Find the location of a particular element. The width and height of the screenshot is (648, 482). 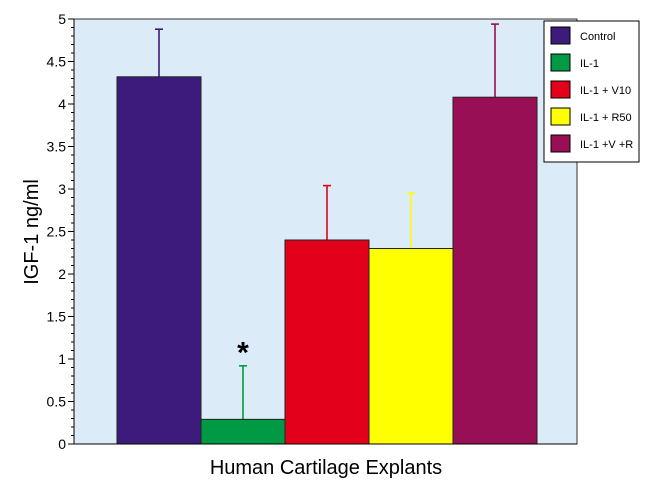

y-tick-label: 2.5 is located at coordinates (57, 232).